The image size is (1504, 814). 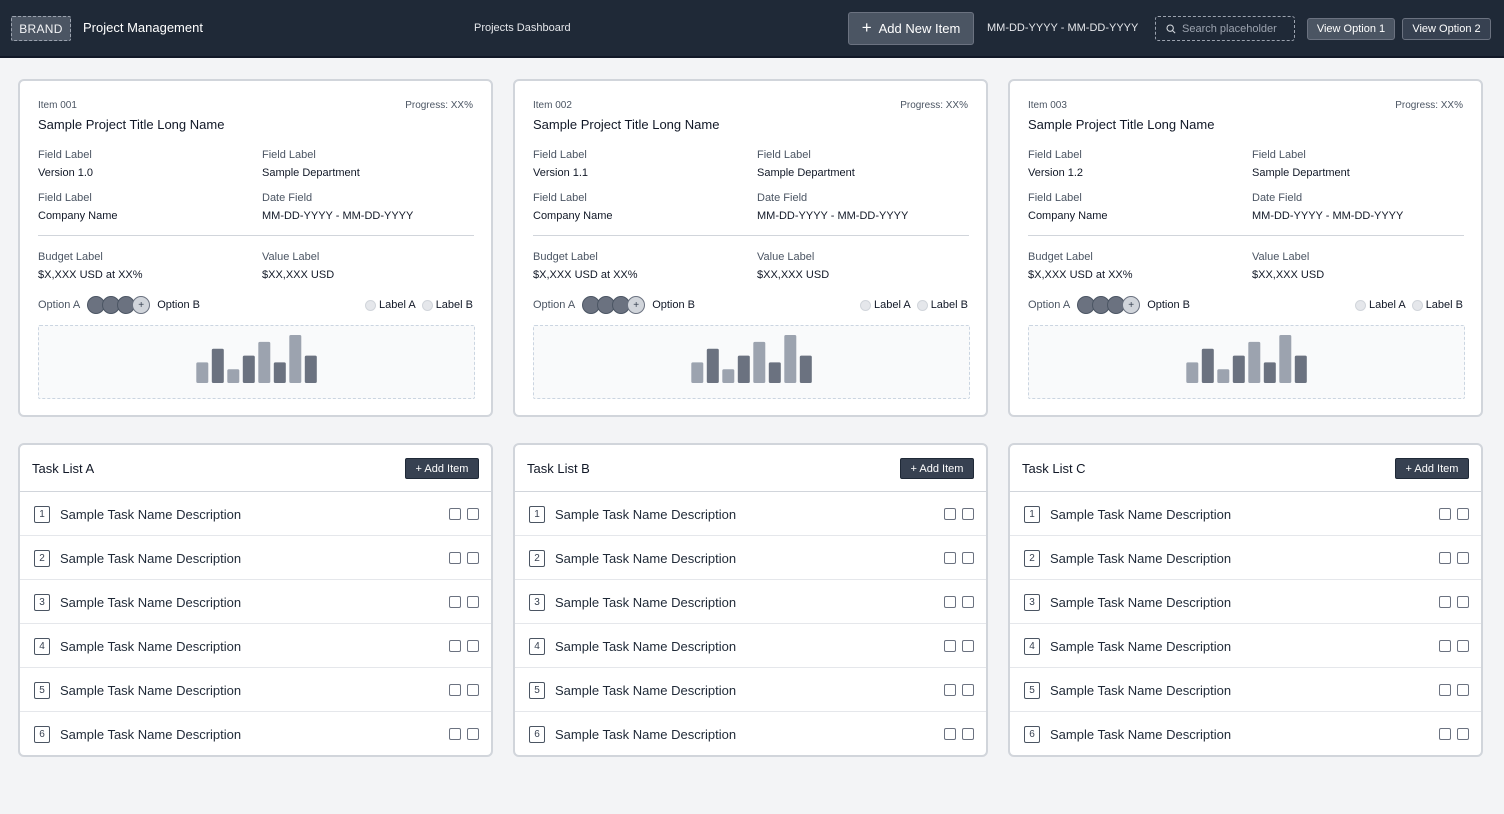 I want to click on view-option-1-button: View Option 1, so click(x=1351, y=29).